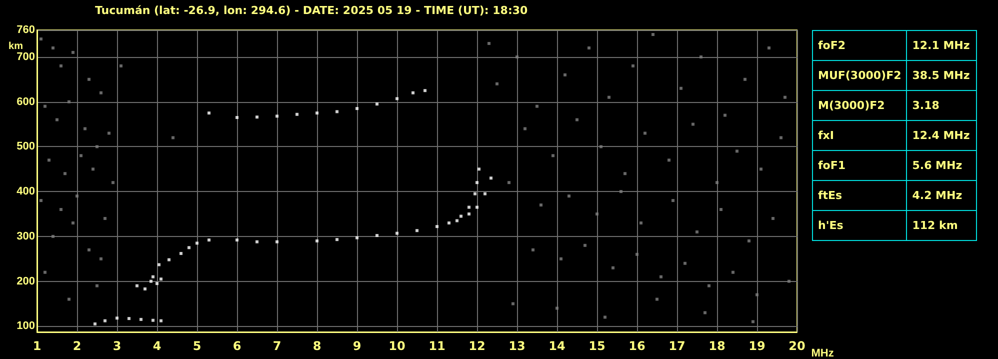  I want to click on y-tick-label: 600, so click(25, 102).